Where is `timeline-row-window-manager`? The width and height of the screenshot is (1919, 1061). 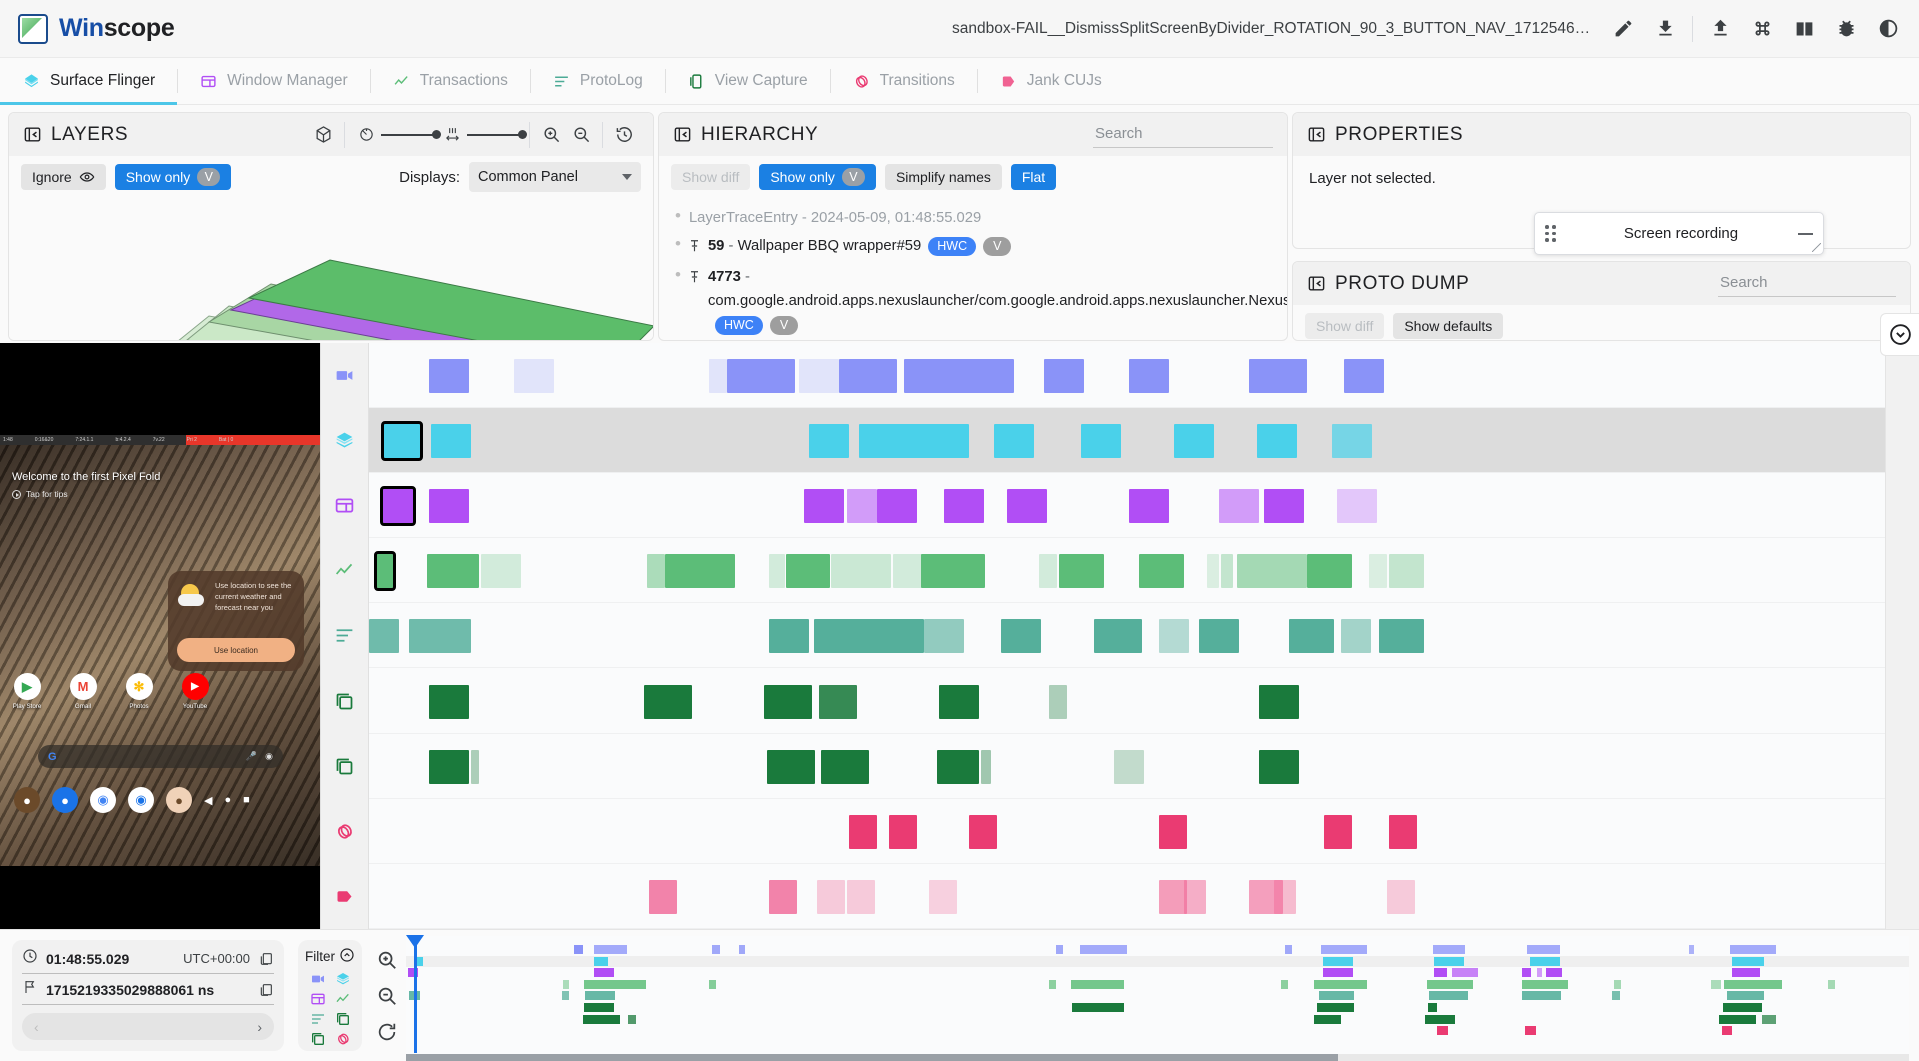
timeline-row-window-manager is located at coordinates (1144, 506).